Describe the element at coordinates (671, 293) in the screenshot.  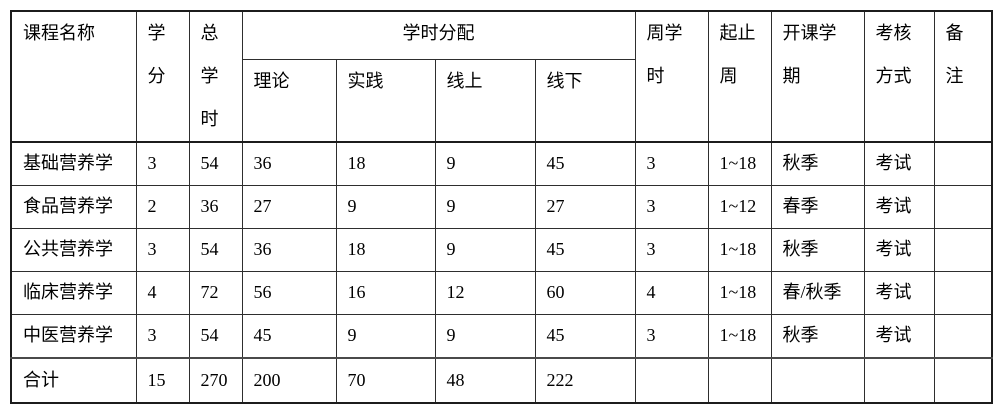
I see `cell-weekly-hours: 4` at that location.